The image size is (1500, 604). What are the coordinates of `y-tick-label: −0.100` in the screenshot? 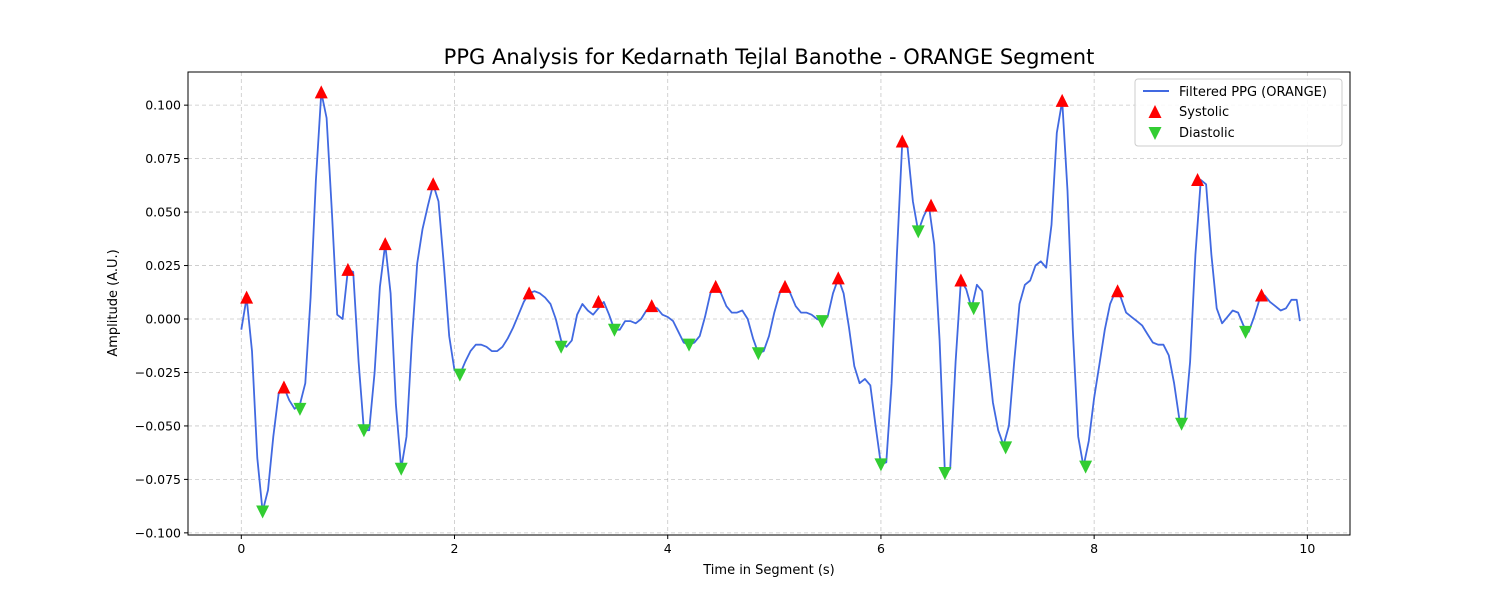 It's located at (158, 532).